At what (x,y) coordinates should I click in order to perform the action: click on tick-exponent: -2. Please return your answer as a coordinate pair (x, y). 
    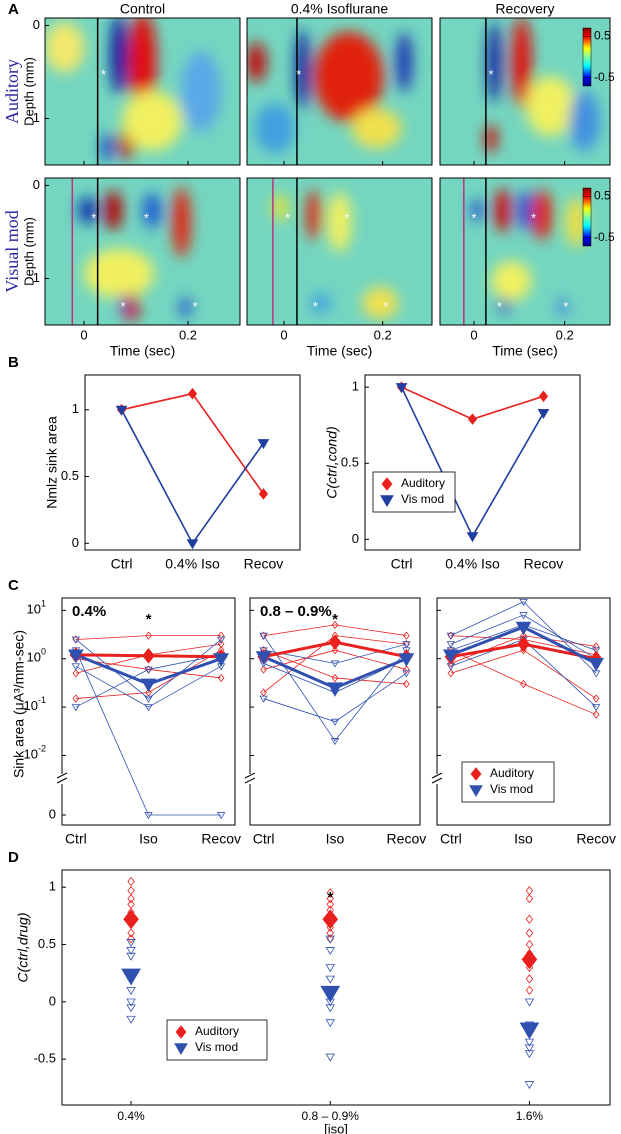
    Looking at the image, I should click on (42, 749).